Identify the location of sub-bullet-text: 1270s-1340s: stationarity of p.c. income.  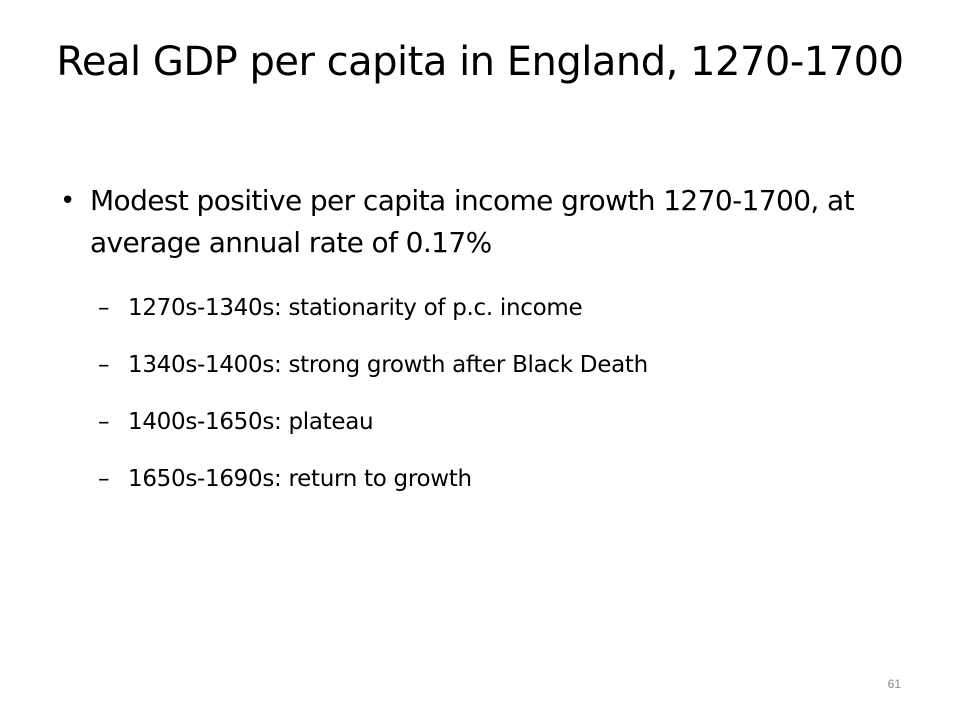
(355, 308).